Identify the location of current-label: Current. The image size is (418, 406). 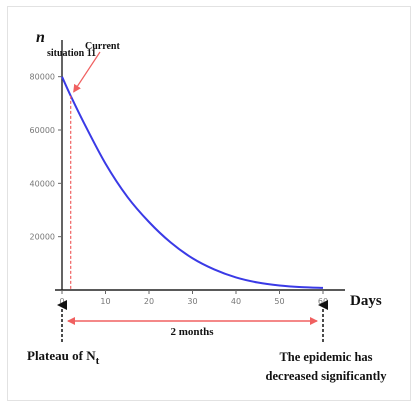
(102, 46).